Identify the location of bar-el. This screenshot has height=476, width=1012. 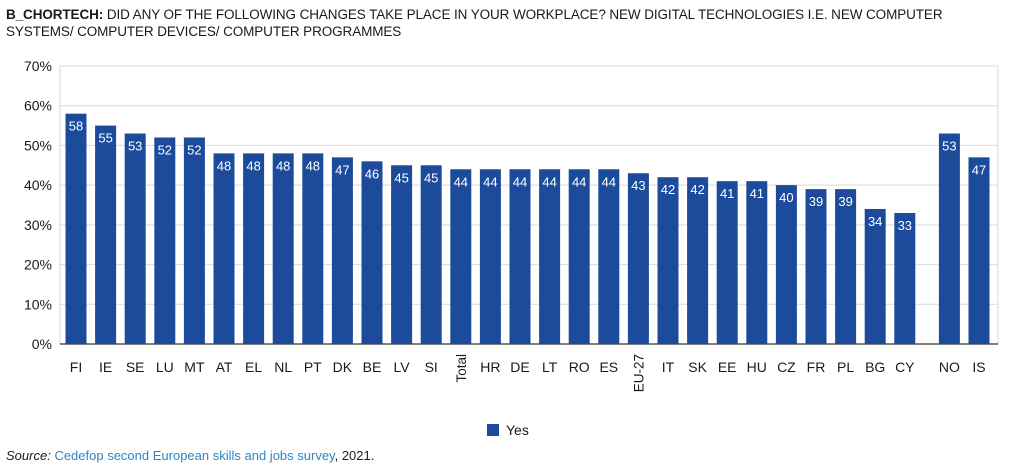
(254, 248).